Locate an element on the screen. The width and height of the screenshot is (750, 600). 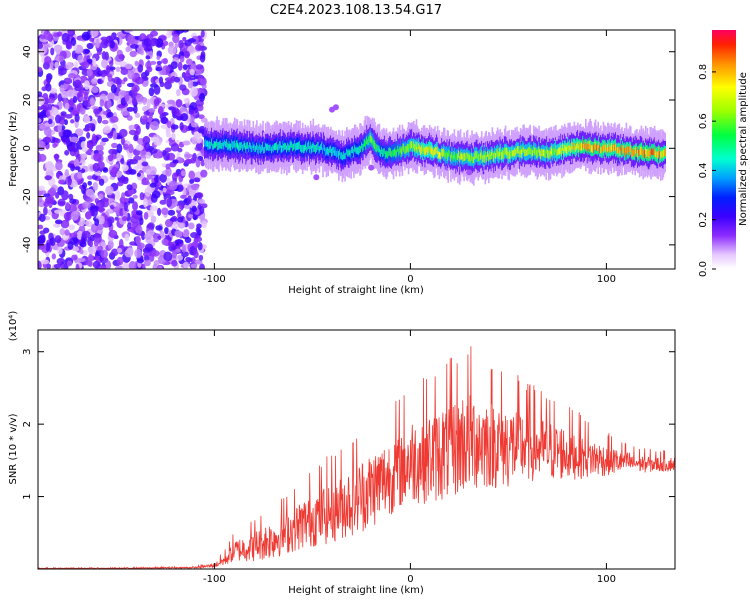
spectrogram-ytick-label: 40 is located at coordinates (27, 51).